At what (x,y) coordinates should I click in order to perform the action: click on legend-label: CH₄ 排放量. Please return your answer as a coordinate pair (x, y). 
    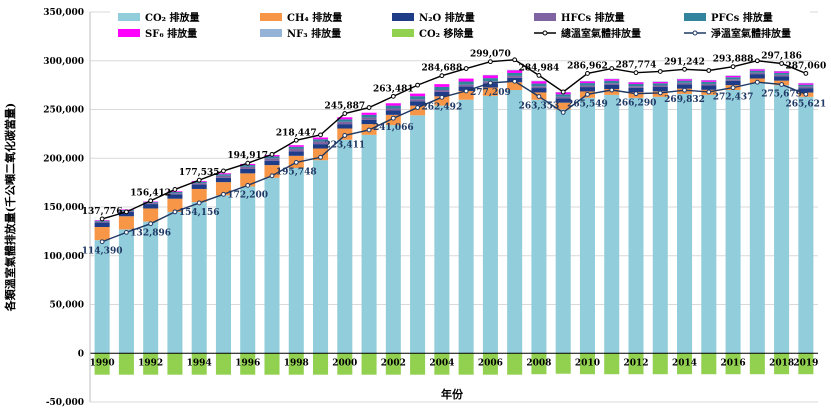
    Looking at the image, I should click on (314, 17).